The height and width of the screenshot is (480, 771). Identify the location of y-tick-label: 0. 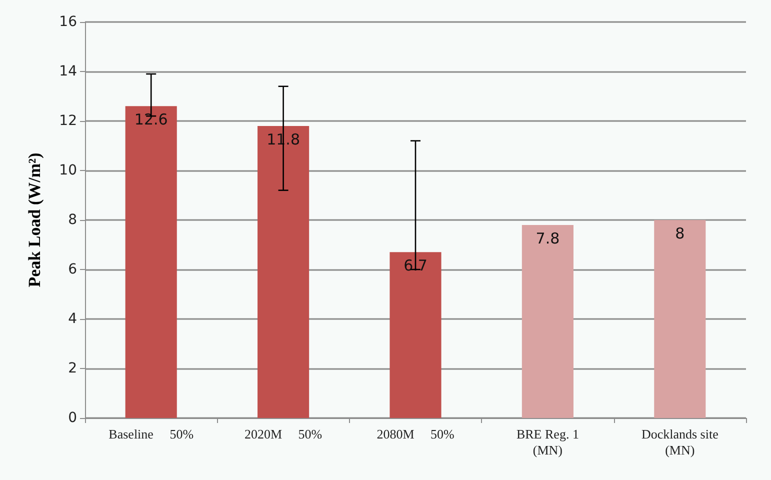
(72, 418).